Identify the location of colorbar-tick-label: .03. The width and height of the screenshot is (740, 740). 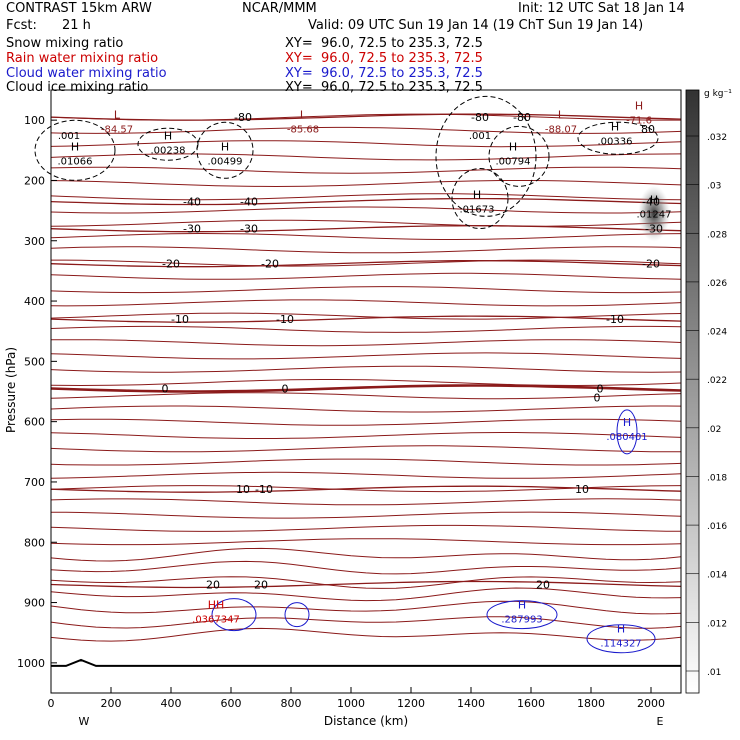
(714, 187).